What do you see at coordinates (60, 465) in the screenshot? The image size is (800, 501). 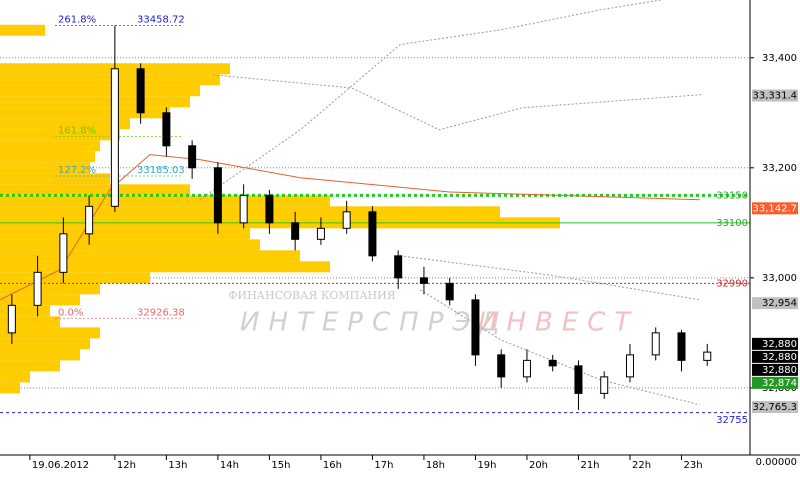 I see `x-tick-label: 19.06.2012` at bounding box center [60, 465].